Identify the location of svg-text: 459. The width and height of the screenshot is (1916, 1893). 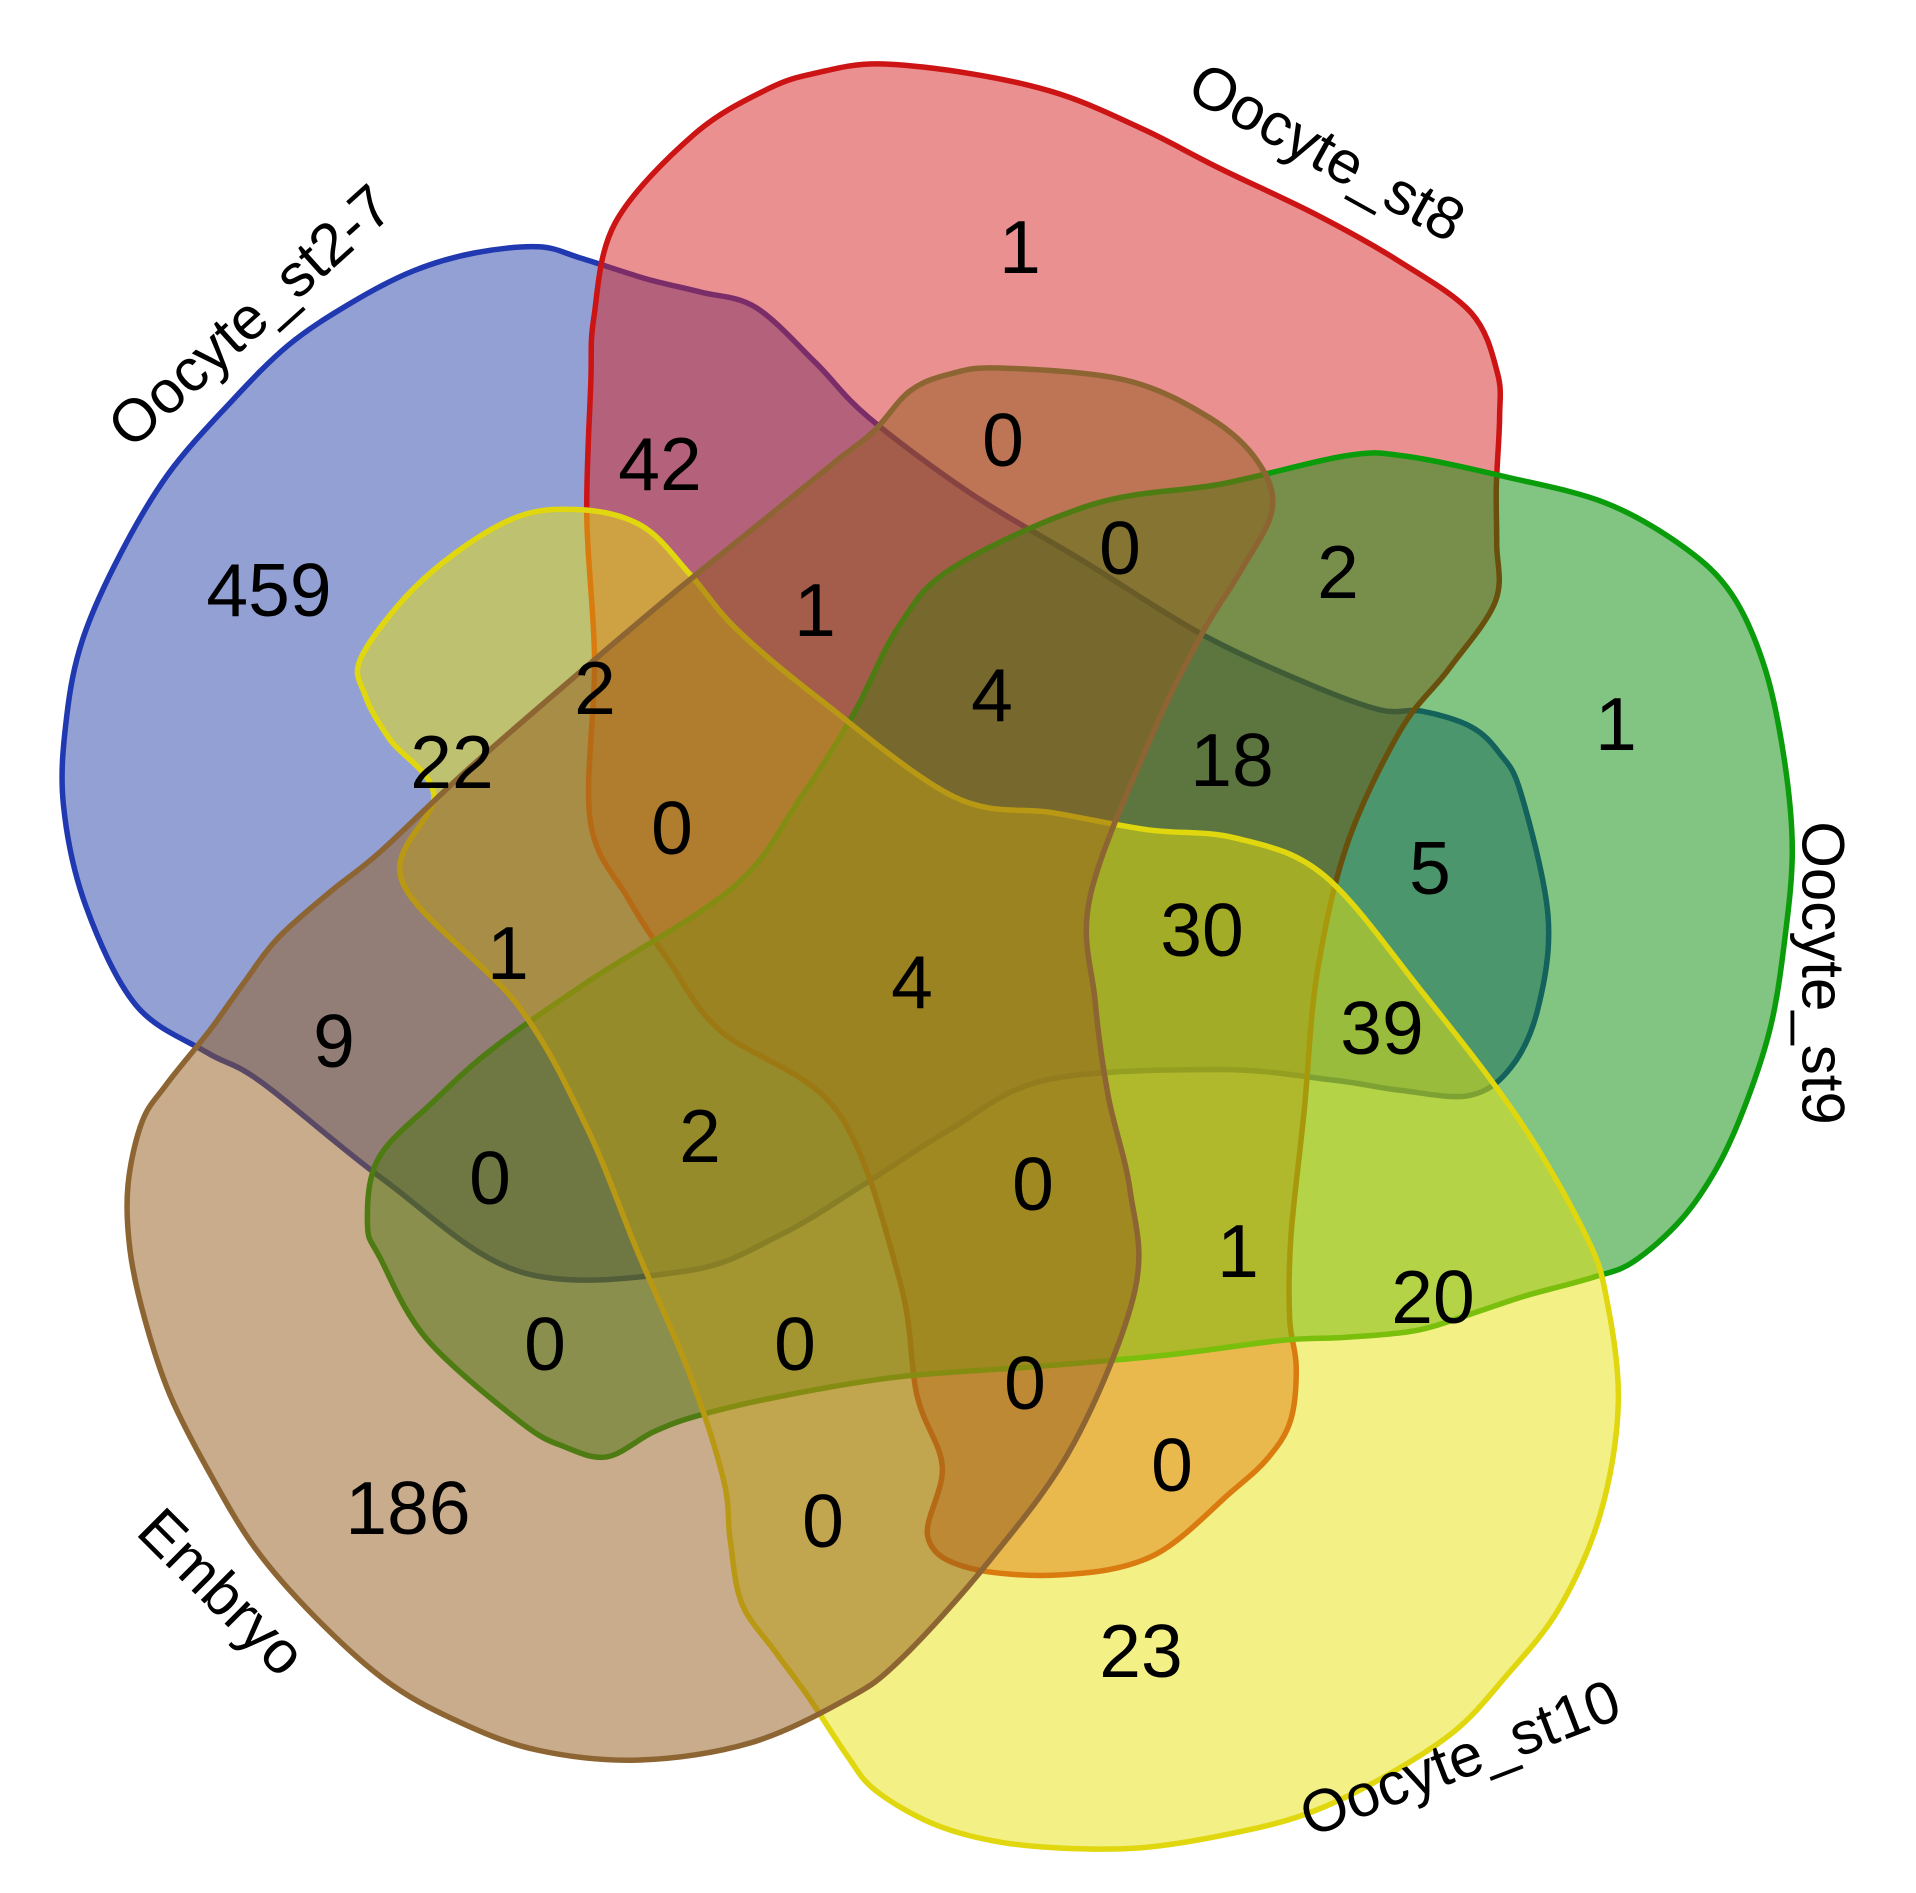
(268, 590).